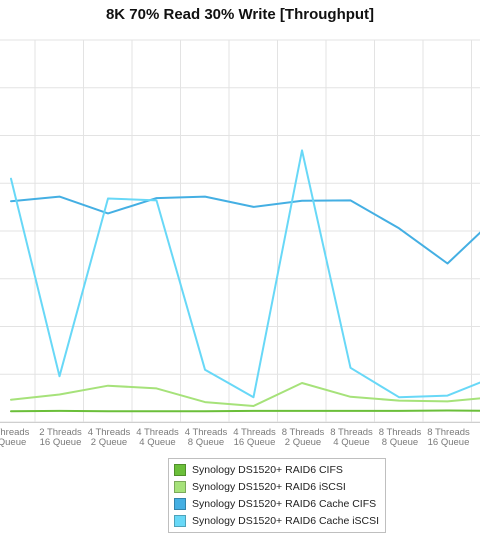 The height and width of the screenshot is (538, 480). What do you see at coordinates (286, 520) in the screenshot?
I see `legend-label: Synology DS1520+ RAID6 Cache iSCSI` at bounding box center [286, 520].